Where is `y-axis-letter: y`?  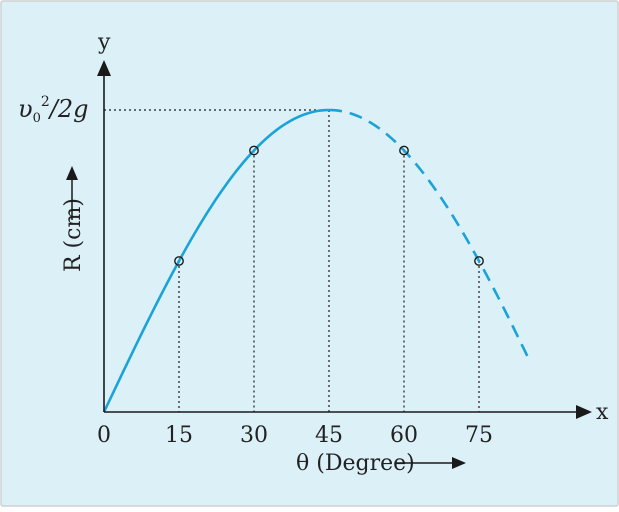 y-axis-letter: y is located at coordinates (104, 42).